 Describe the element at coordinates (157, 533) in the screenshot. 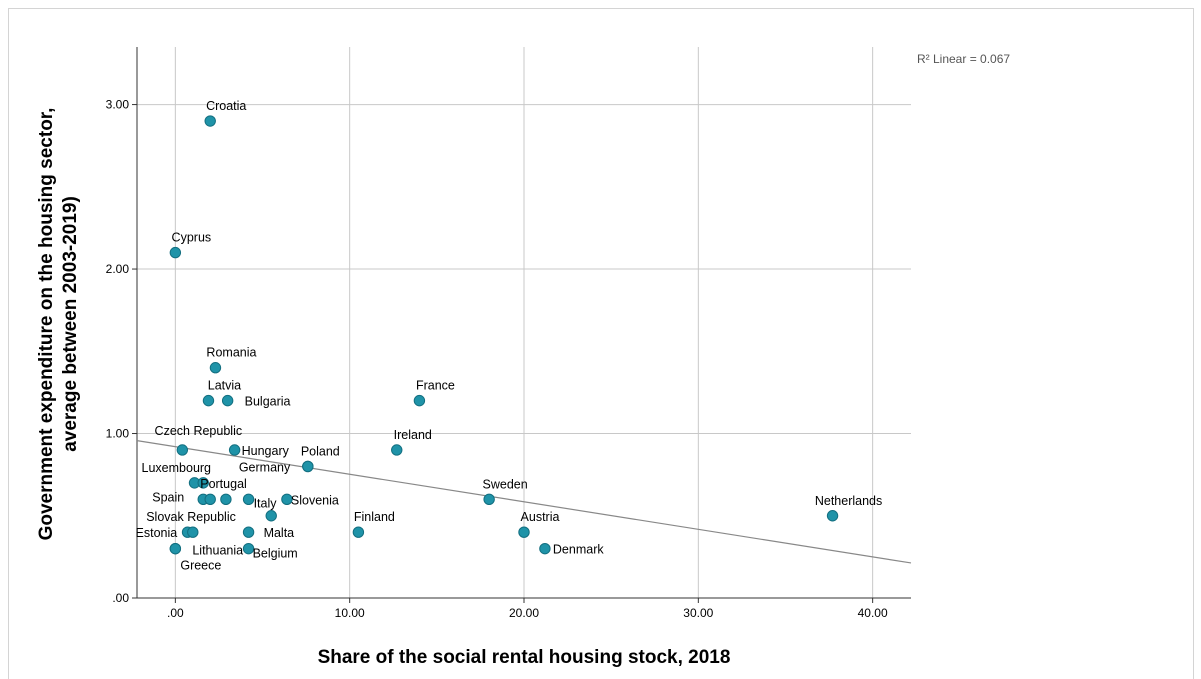

I see `point-label: Estonia` at that location.